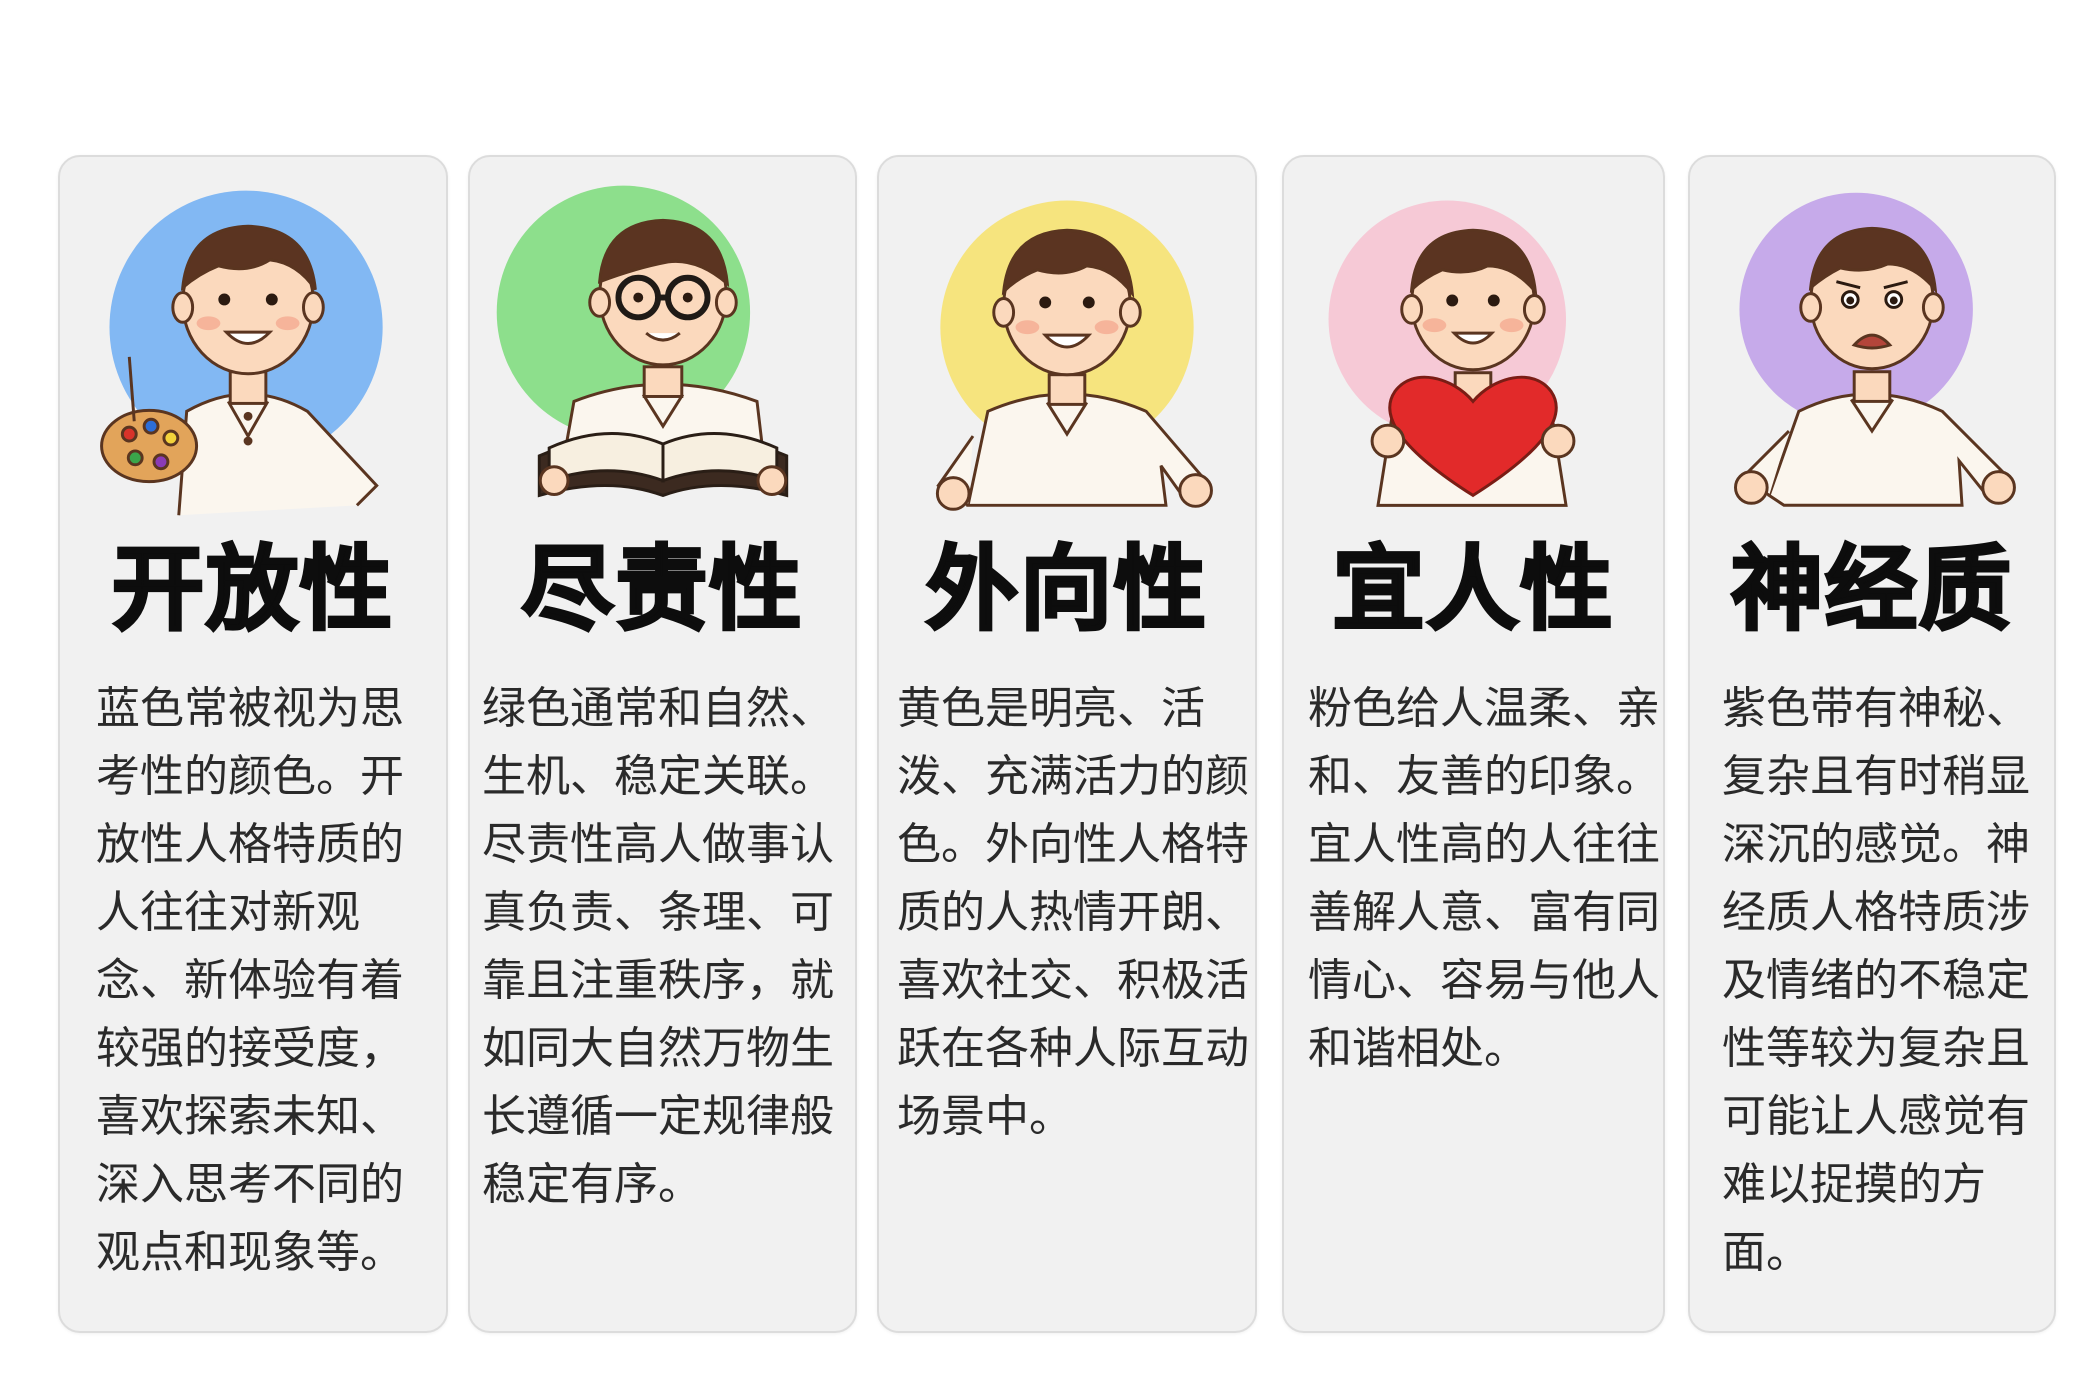 This screenshot has width=2097, height=1398. Describe the element at coordinates (1473, 590) in the screenshot. I see `trait-title: 宜人性` at that location.